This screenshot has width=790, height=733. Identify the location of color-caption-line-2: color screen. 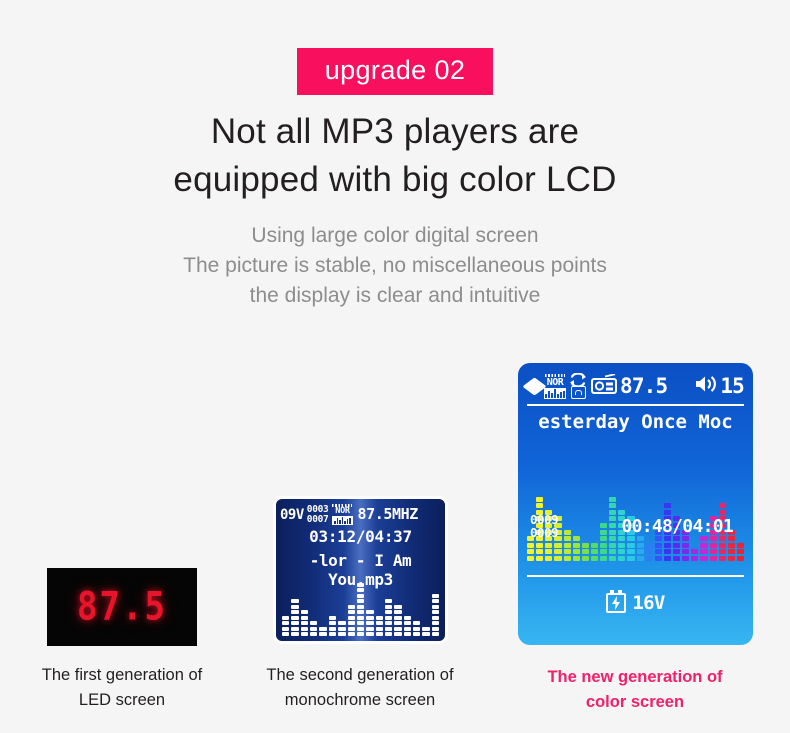
(635, 702).